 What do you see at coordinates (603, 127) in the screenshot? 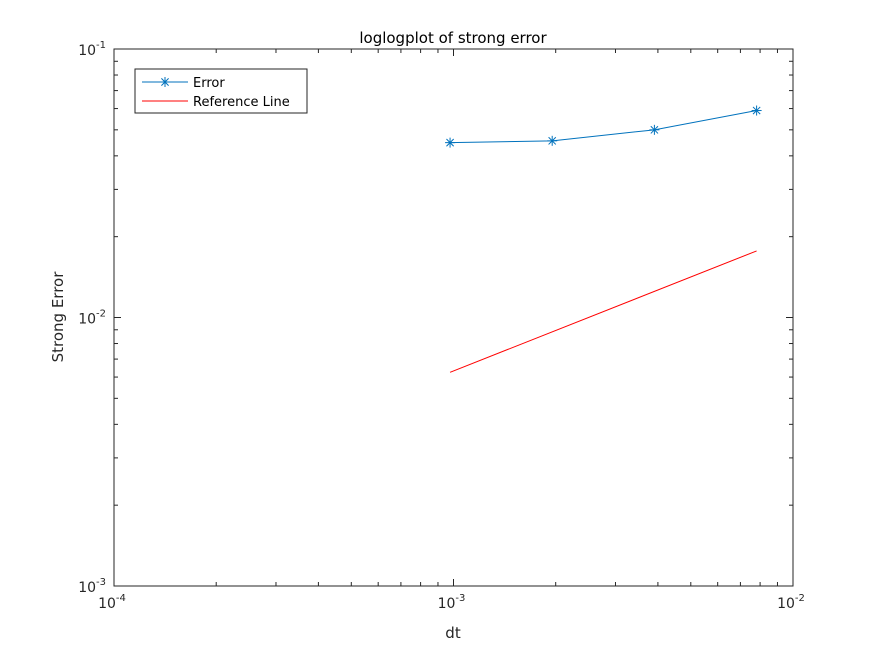
I see `series-line-error` at bounding box center [603, 127].